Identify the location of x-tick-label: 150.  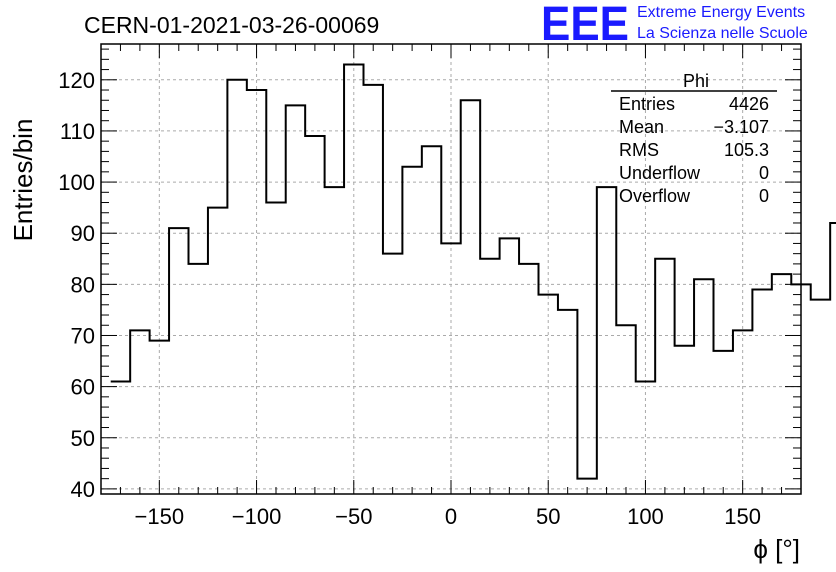
(742, 516).